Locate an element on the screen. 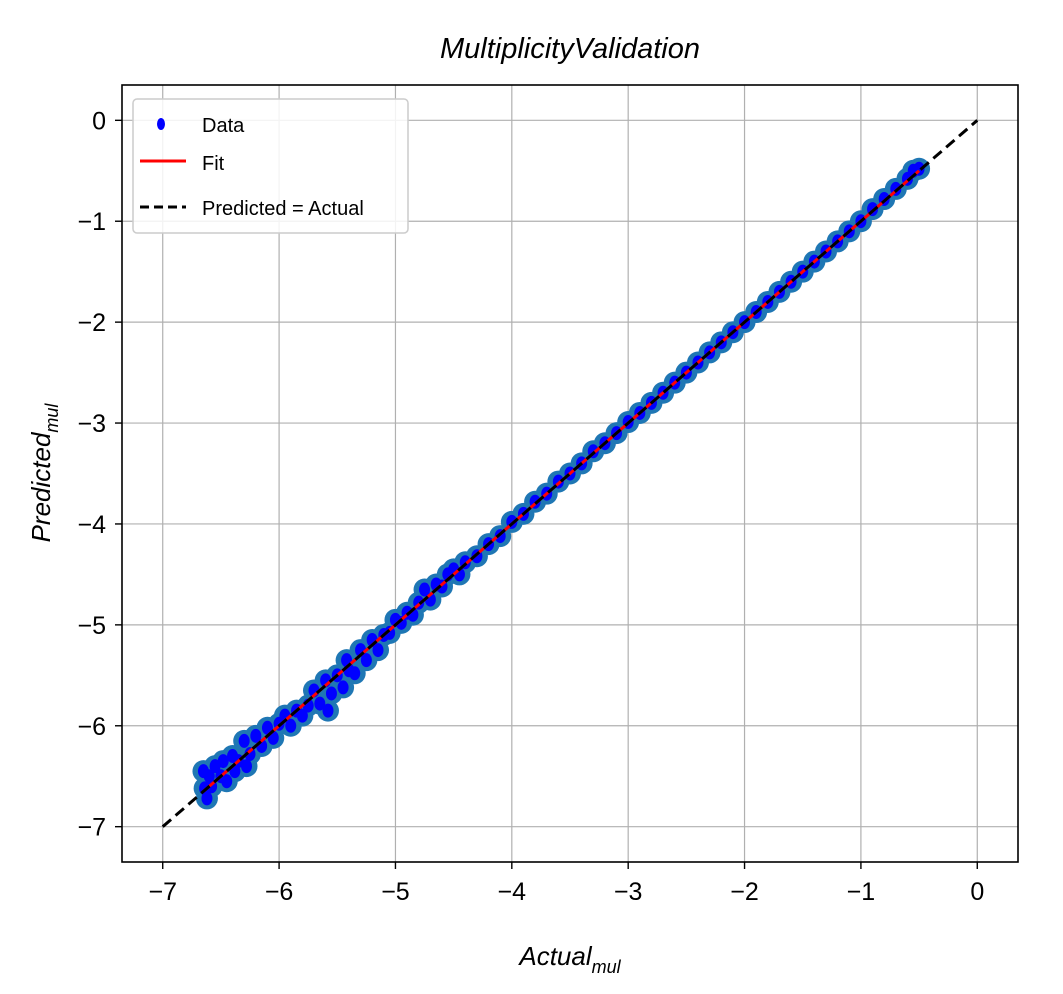 The height and width of the screenshot is (994, 1063). y-axis-label-main: Predicted is located at coordinates (41, 486).